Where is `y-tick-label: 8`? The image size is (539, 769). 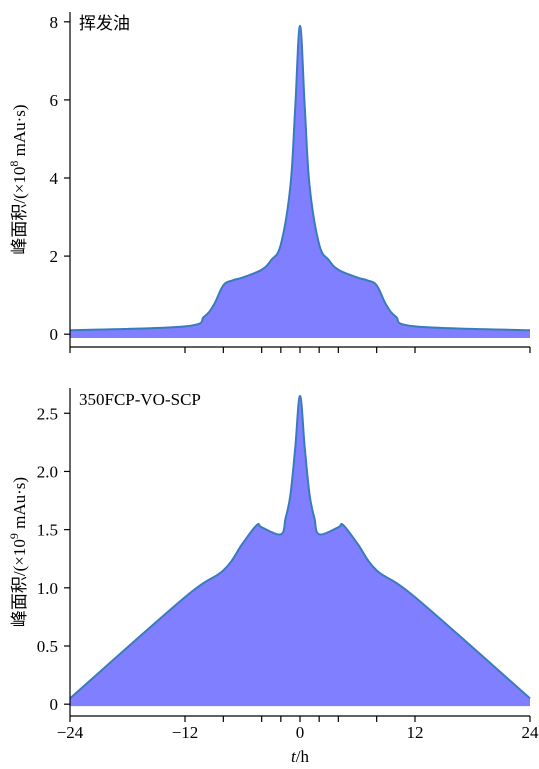 y-tick-label: 8 is located at coordinates (54, 22).